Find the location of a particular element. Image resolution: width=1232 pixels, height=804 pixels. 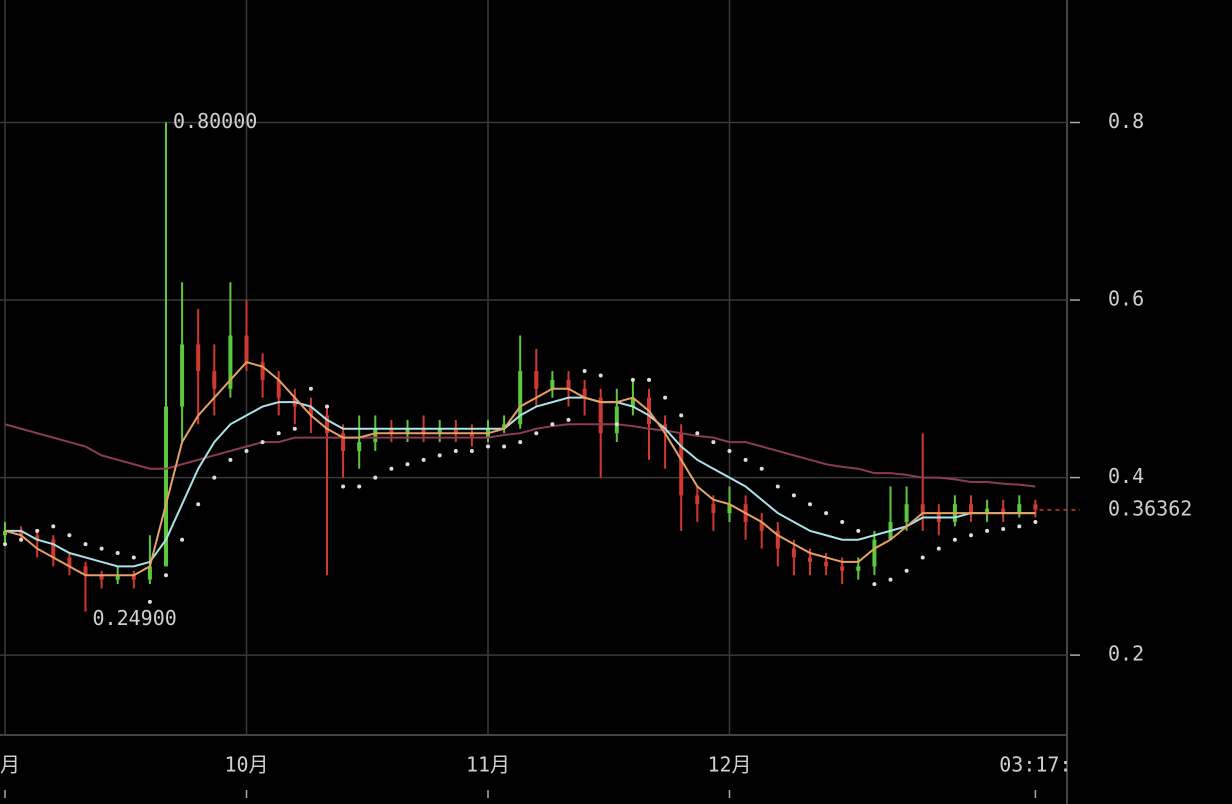

min-label: 0.24900 is located at coordinates (135, 618).